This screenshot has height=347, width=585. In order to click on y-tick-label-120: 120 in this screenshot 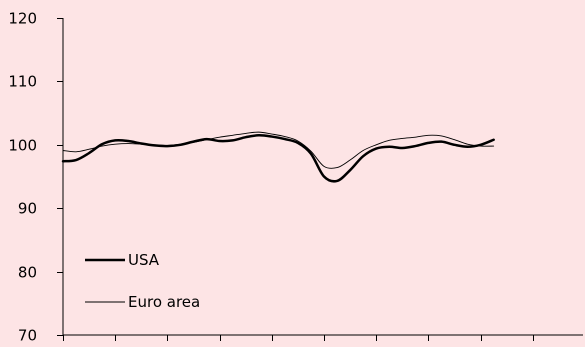, I will do `click(22, 19)`.